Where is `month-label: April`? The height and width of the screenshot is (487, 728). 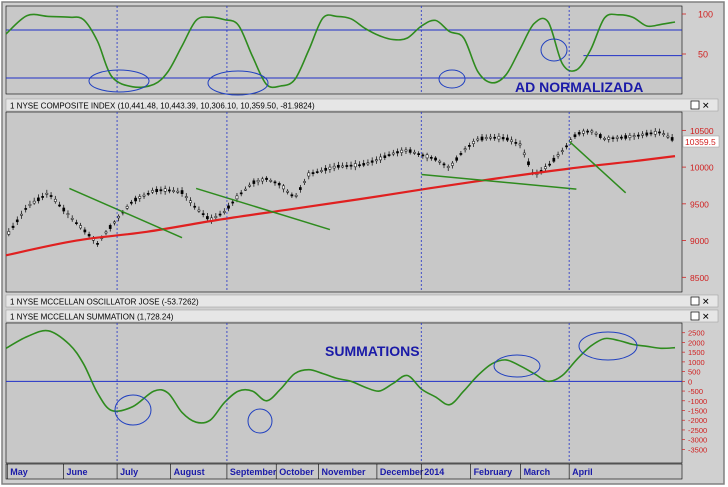 month-label: April is located at coordinates (582, 472).